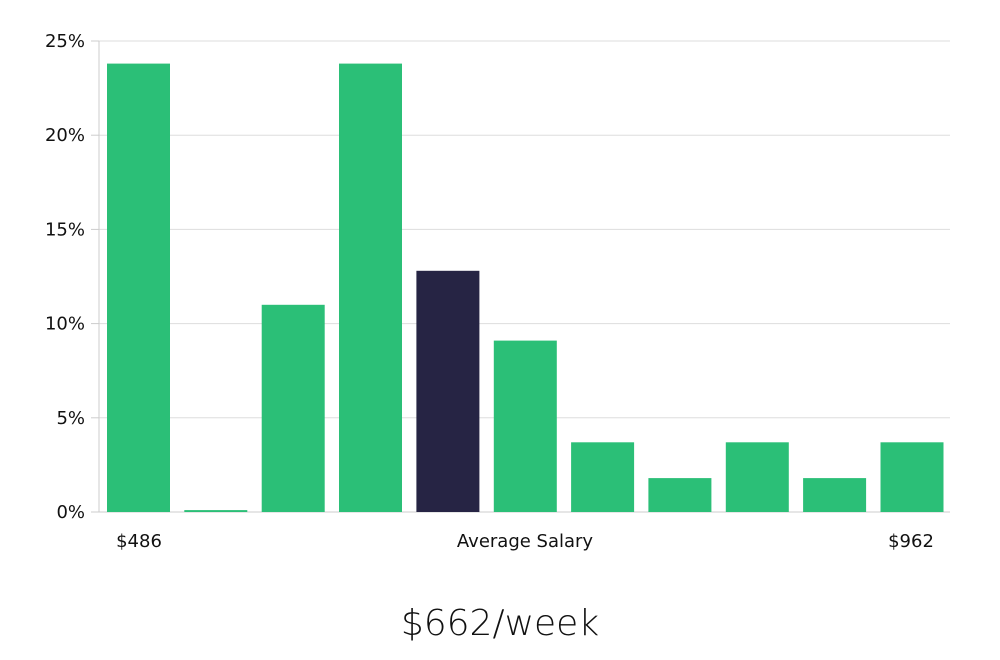  I want to click on y-tick-label: 5%, so click(70, 418).